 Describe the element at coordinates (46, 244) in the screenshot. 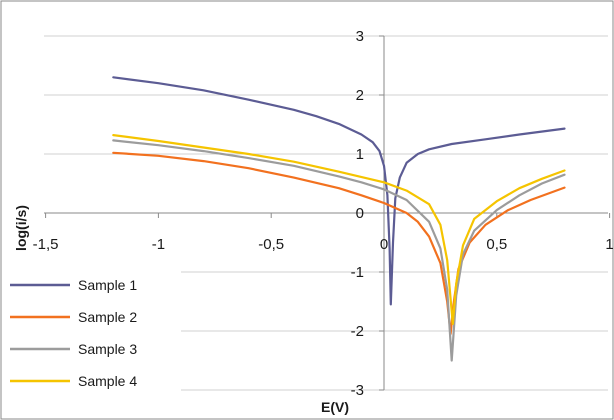

I see `x-tick-label: -1,5` at that location.